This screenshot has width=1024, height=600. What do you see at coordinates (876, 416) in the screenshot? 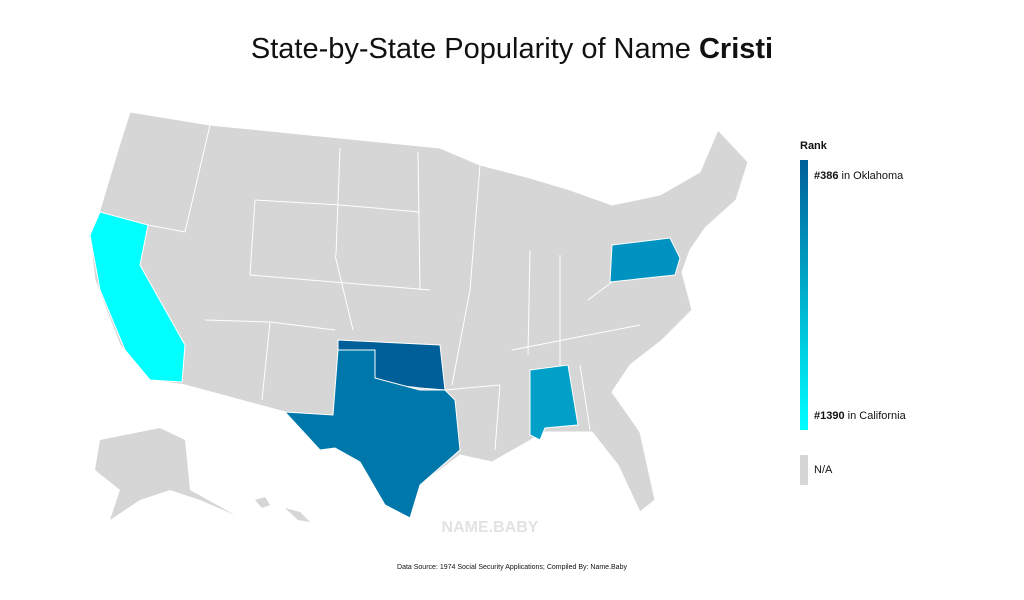
I see `legend-low-place: in California` at bounding box center [876, 416].